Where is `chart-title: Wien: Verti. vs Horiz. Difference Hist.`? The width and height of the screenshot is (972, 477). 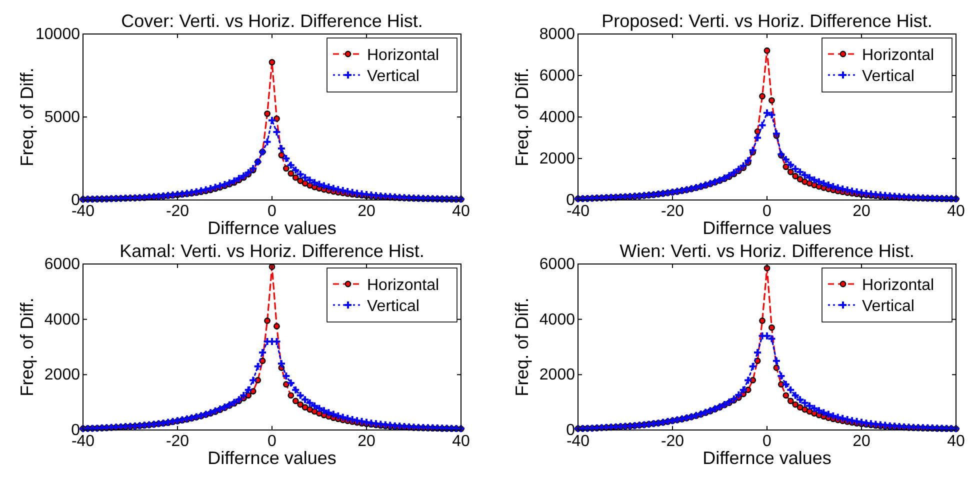 chart-title: Wien: Verti. vs Horiz. Difference Hist. is located at coordinates (767, 251).